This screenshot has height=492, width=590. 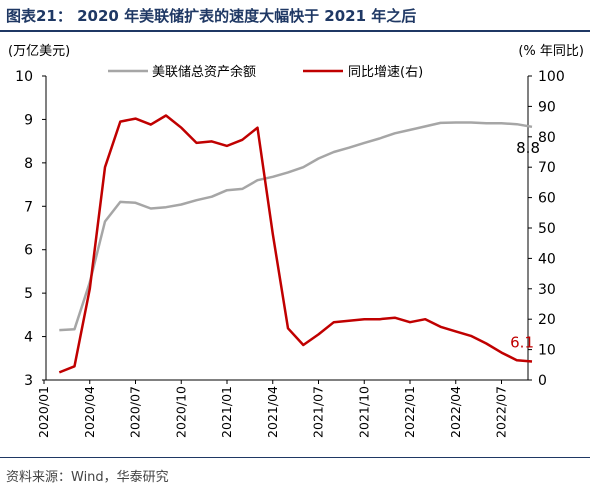 What do you see at coordinates (295, 31) in the screenshot?
I see `title-rule` at bounding box center [295, 31].